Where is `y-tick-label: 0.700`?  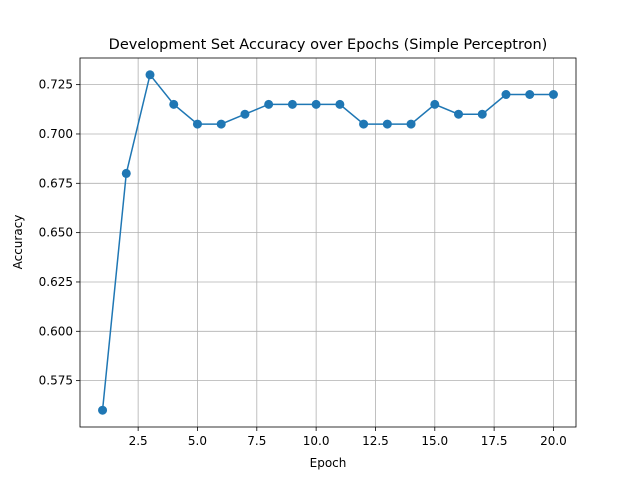 y-tick-label: 0.700 is located at coordinates (56, 134).